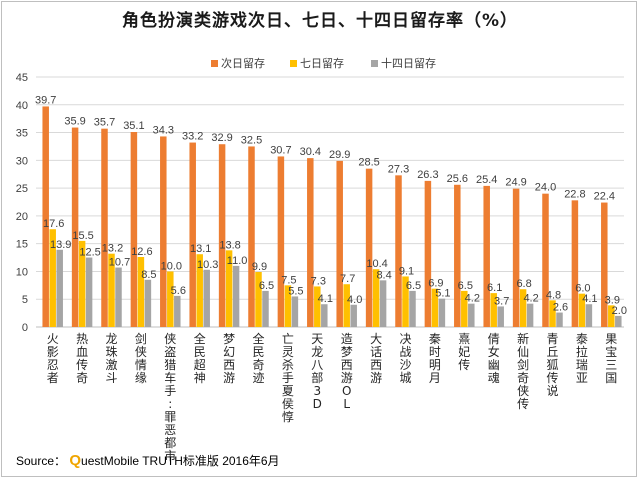  What do you see at coordinates (22, 106) in the screenshot?
I see `y-tick-label: 40` at bounding box center [22, 106].